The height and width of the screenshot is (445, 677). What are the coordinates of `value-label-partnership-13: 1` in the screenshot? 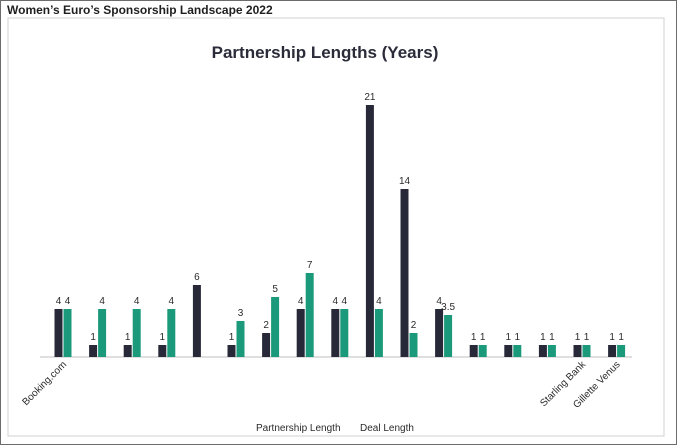 It's located at (509, 337).